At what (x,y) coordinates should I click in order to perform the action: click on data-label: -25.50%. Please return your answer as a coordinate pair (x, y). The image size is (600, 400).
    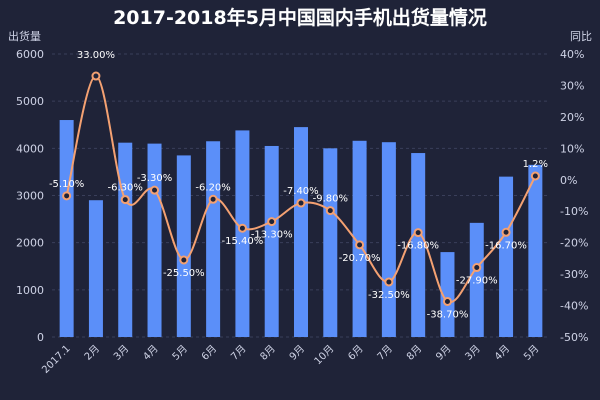
    Looking at the image, I should click on (184, 273).